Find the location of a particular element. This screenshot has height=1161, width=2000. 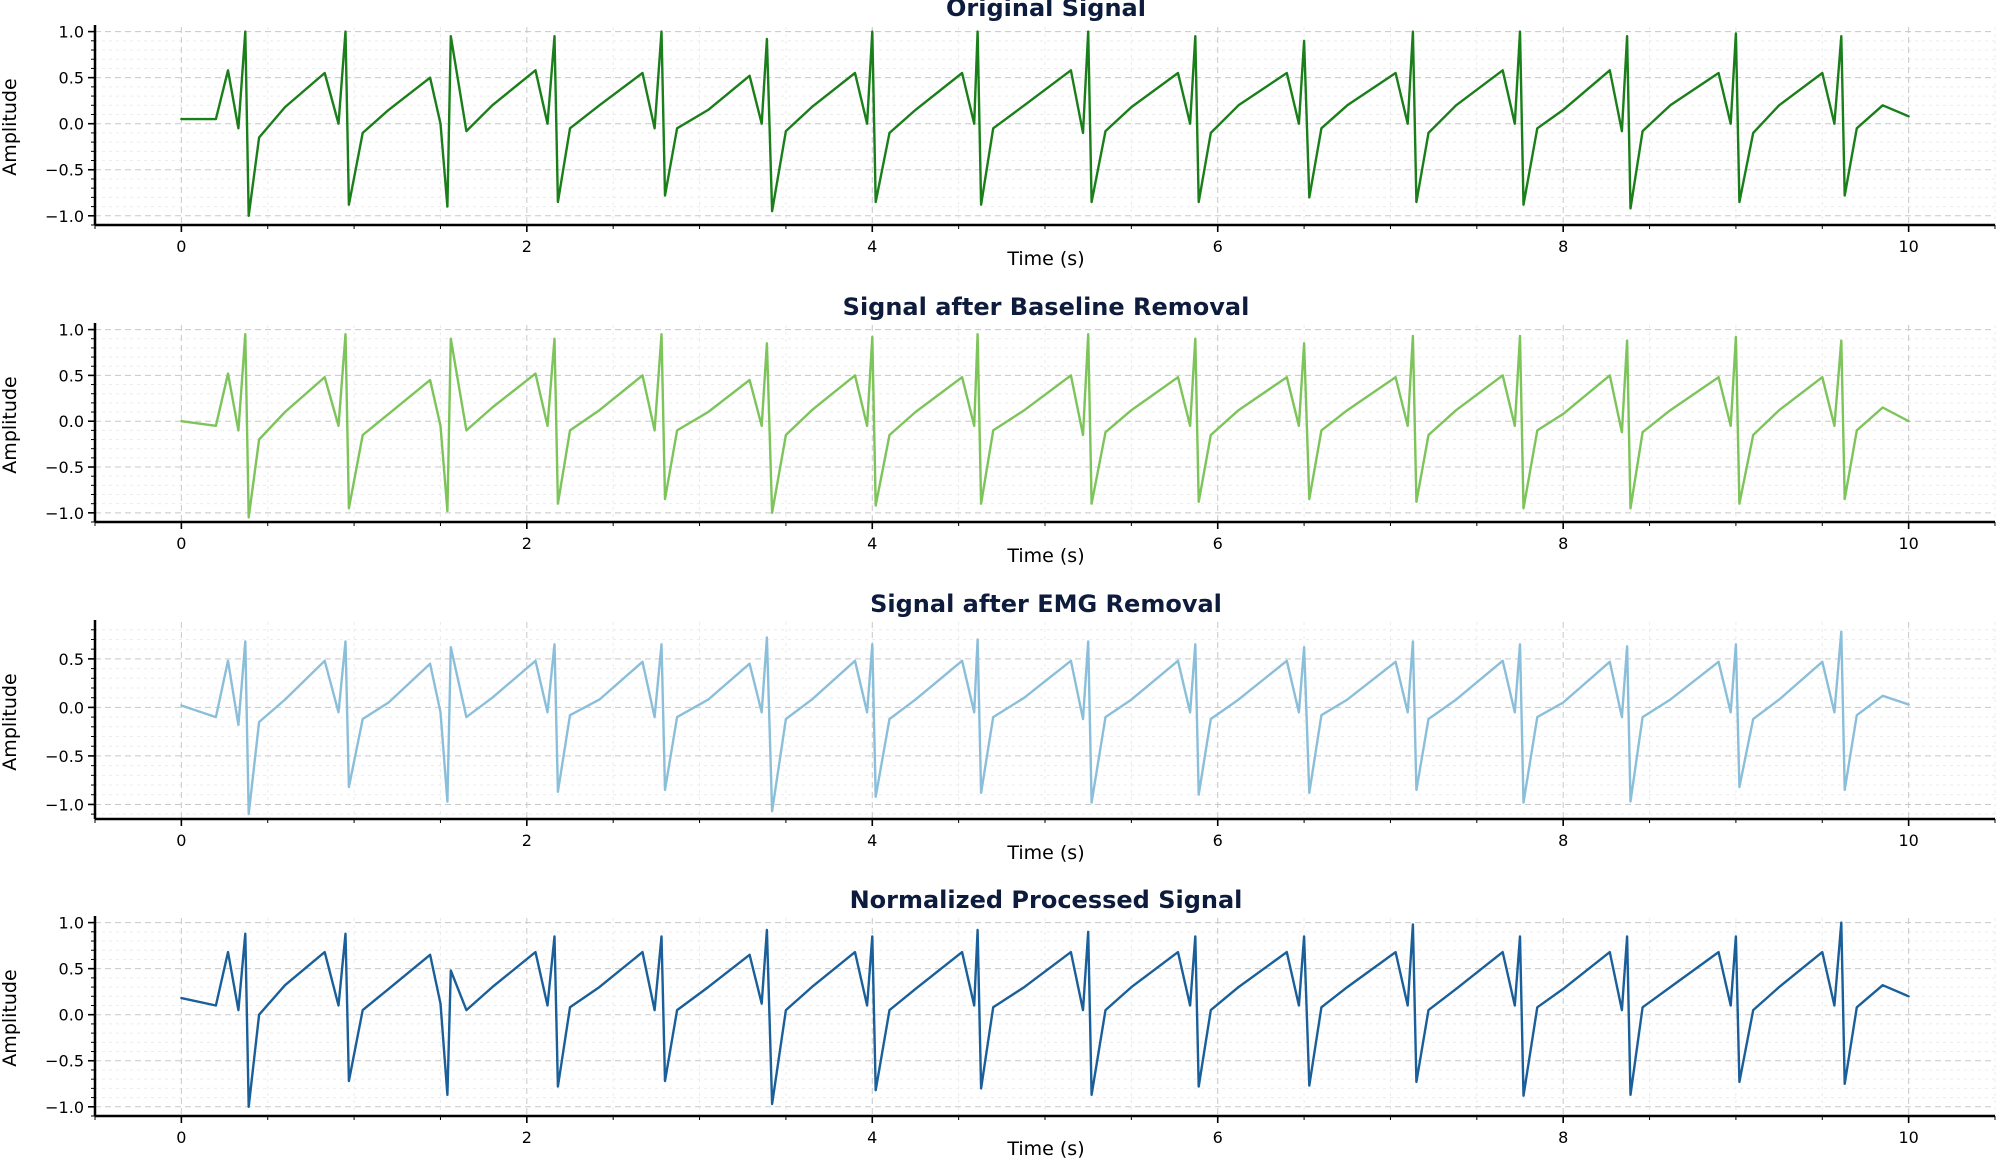

panel-title: Signal after Baseline Removal is located at coordinates (1046, 307).